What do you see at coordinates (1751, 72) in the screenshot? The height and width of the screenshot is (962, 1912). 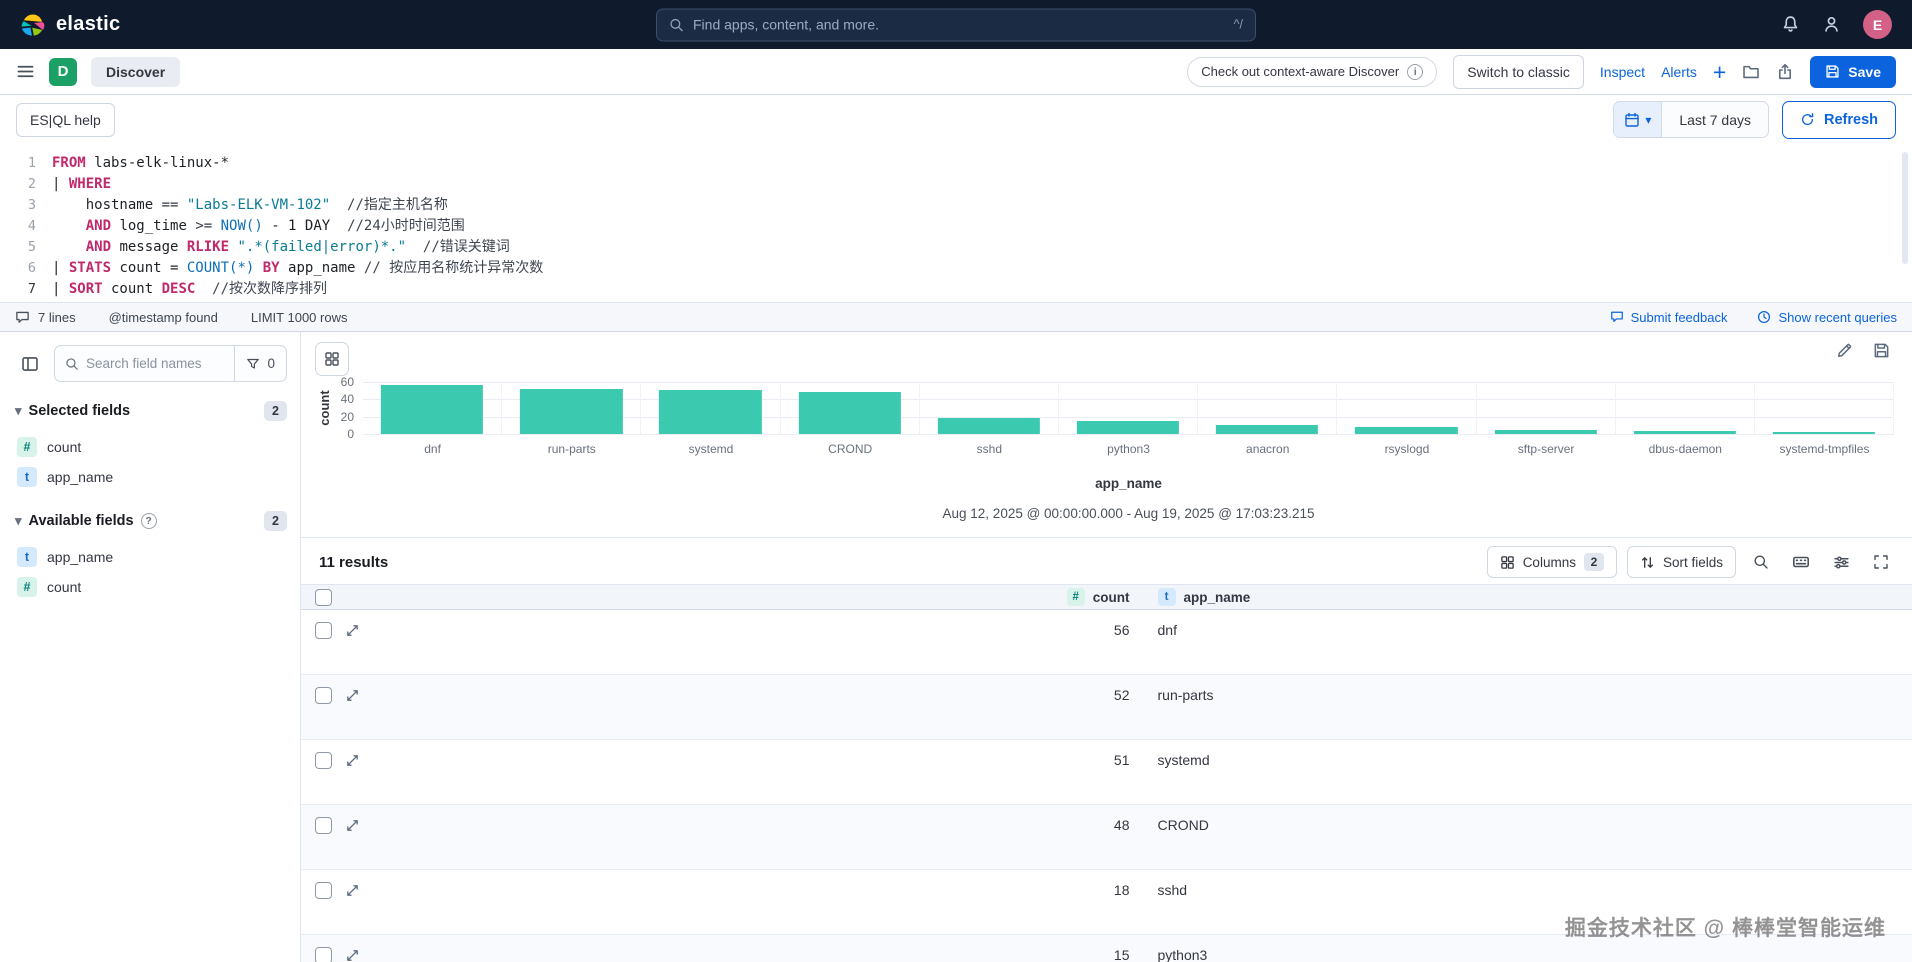 I see `open-folder-icon` at bounding box center [1751, 72].